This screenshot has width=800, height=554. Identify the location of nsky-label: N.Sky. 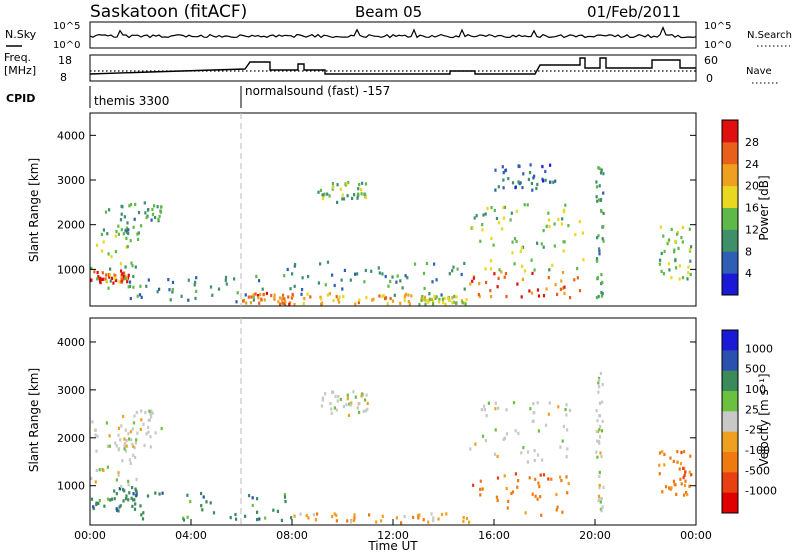
(21, 34).